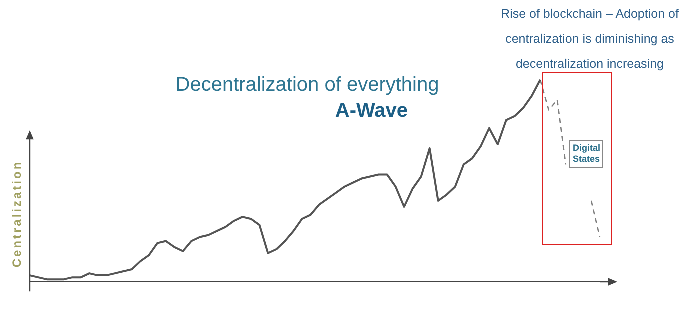 This screenshot has height=320, width=684. I want to click on text: Rise of blockchain – Adoption of centralization is diminishing as decentralization increasing, so click(590, 39).